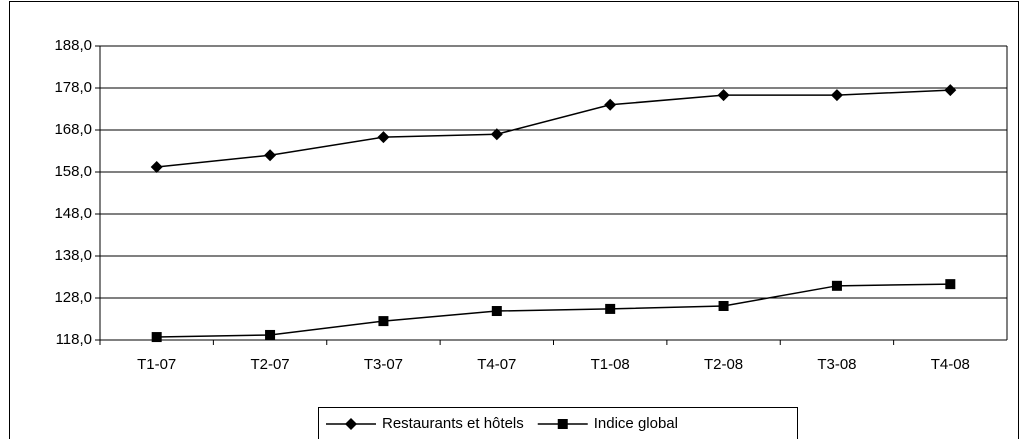  I want to click on y-tick-label: 148,0, so click(73, 213).